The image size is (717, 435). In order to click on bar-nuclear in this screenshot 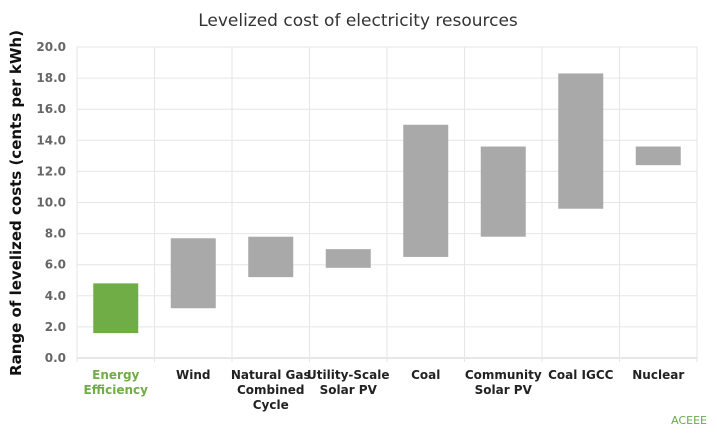, I will do `click(658, 156)`.